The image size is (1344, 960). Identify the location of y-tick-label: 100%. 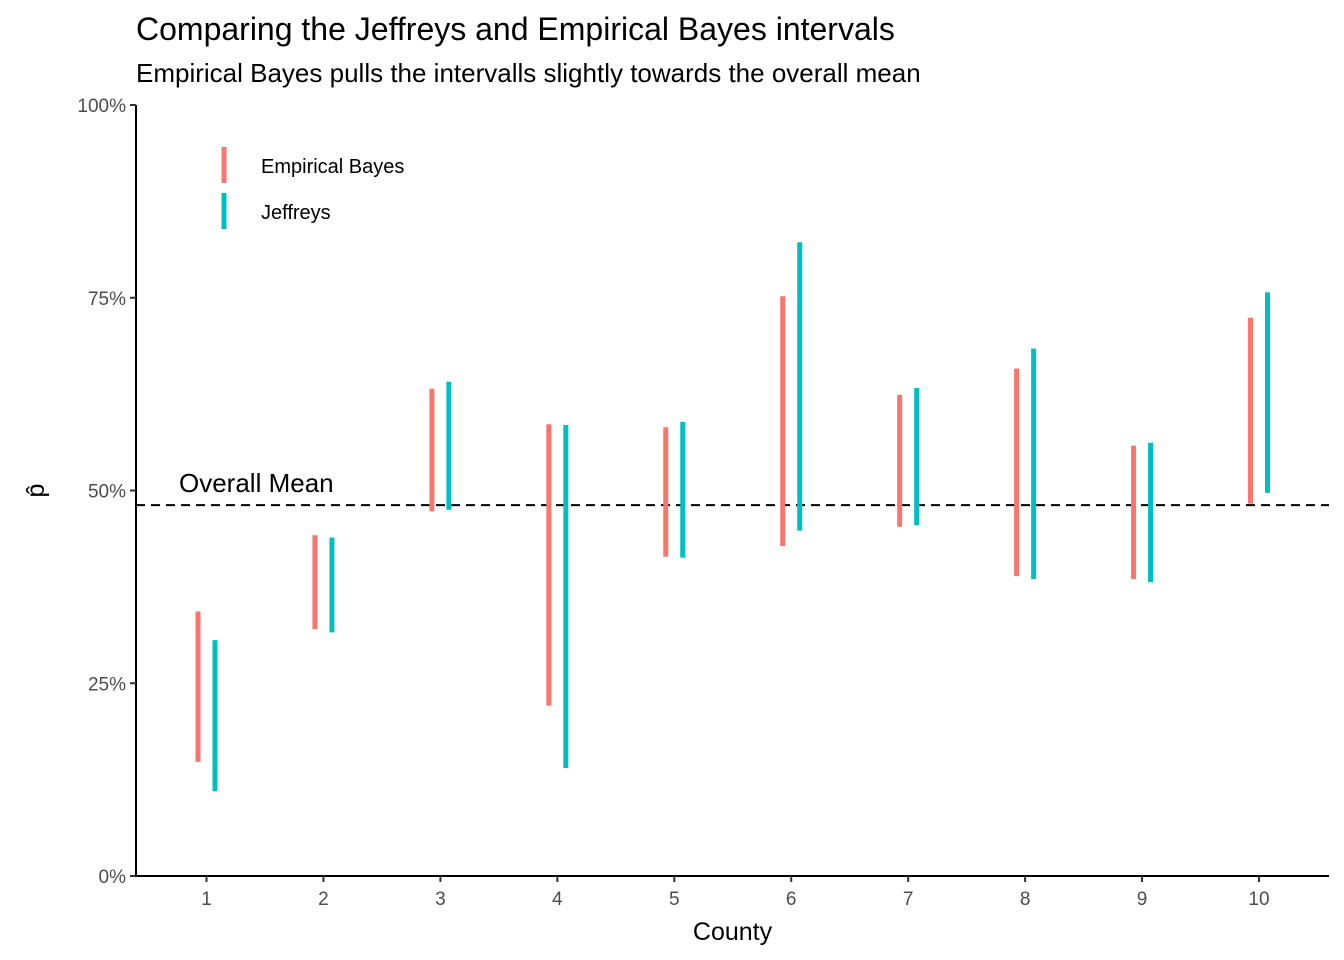
(101, 106).